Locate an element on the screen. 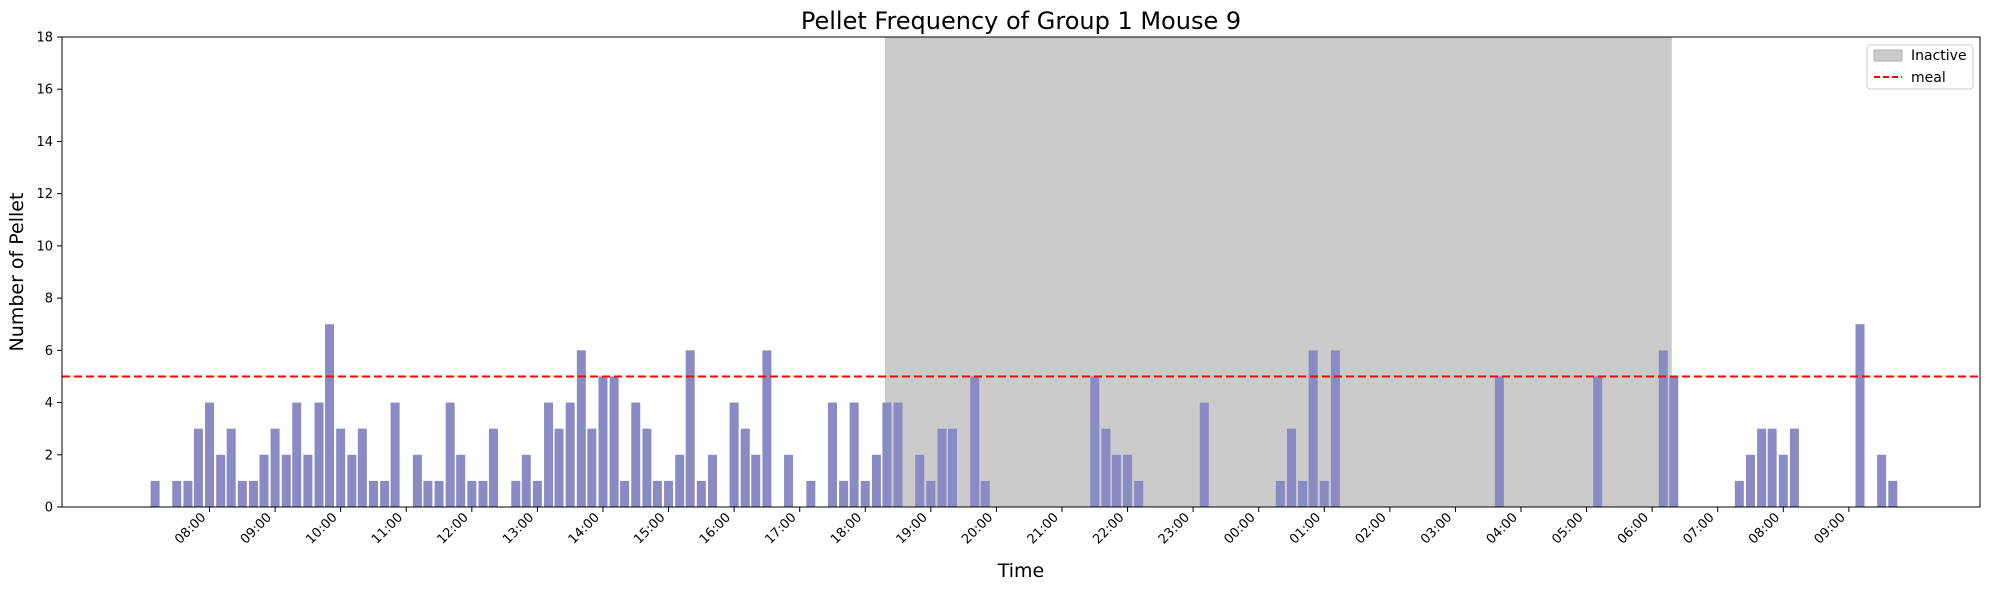 This screenshot has height=590, width=1990. x-tick-label: 03:00 is located at coordinates (1436, 528).